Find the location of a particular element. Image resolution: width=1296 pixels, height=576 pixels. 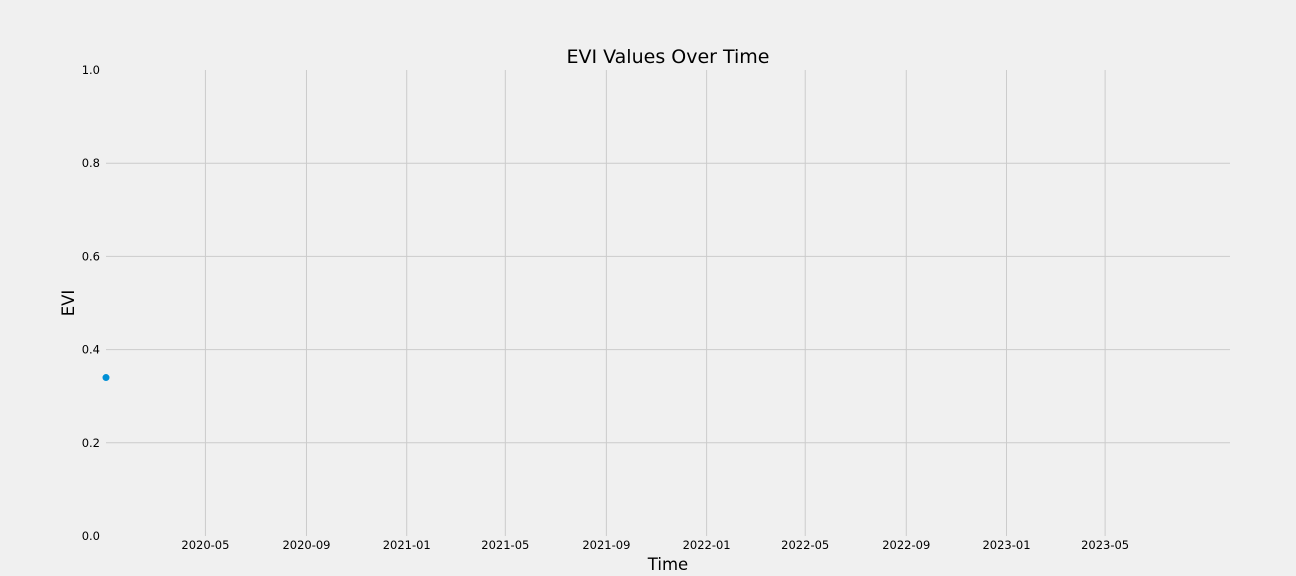

x-tick-label: 2022-01 is located at coordinates (707, 545).